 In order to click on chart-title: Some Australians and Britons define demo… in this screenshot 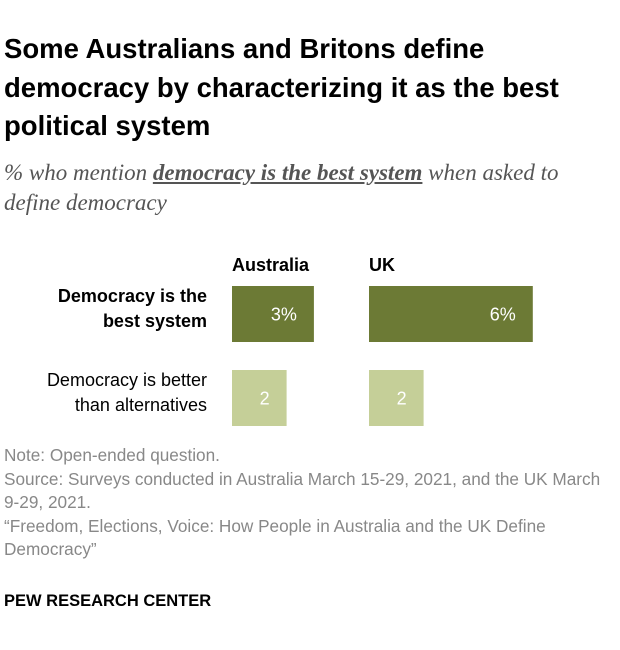, I will do `click(281, 87)`.